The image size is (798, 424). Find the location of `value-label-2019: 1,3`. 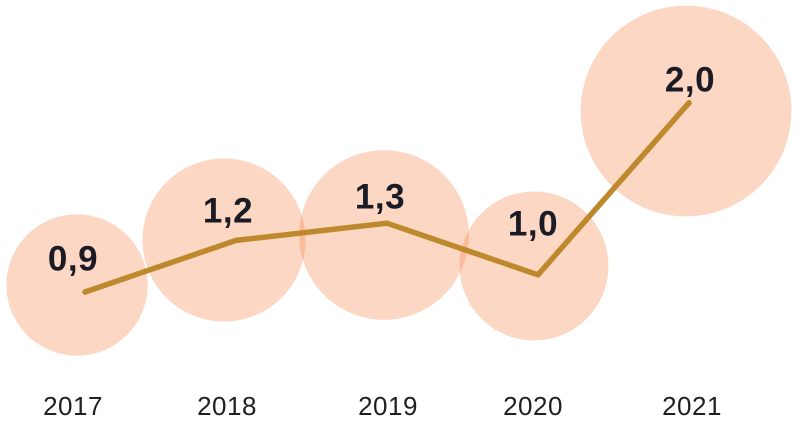

value-label-2019: 1,3 is located at coordinates (380, 197).